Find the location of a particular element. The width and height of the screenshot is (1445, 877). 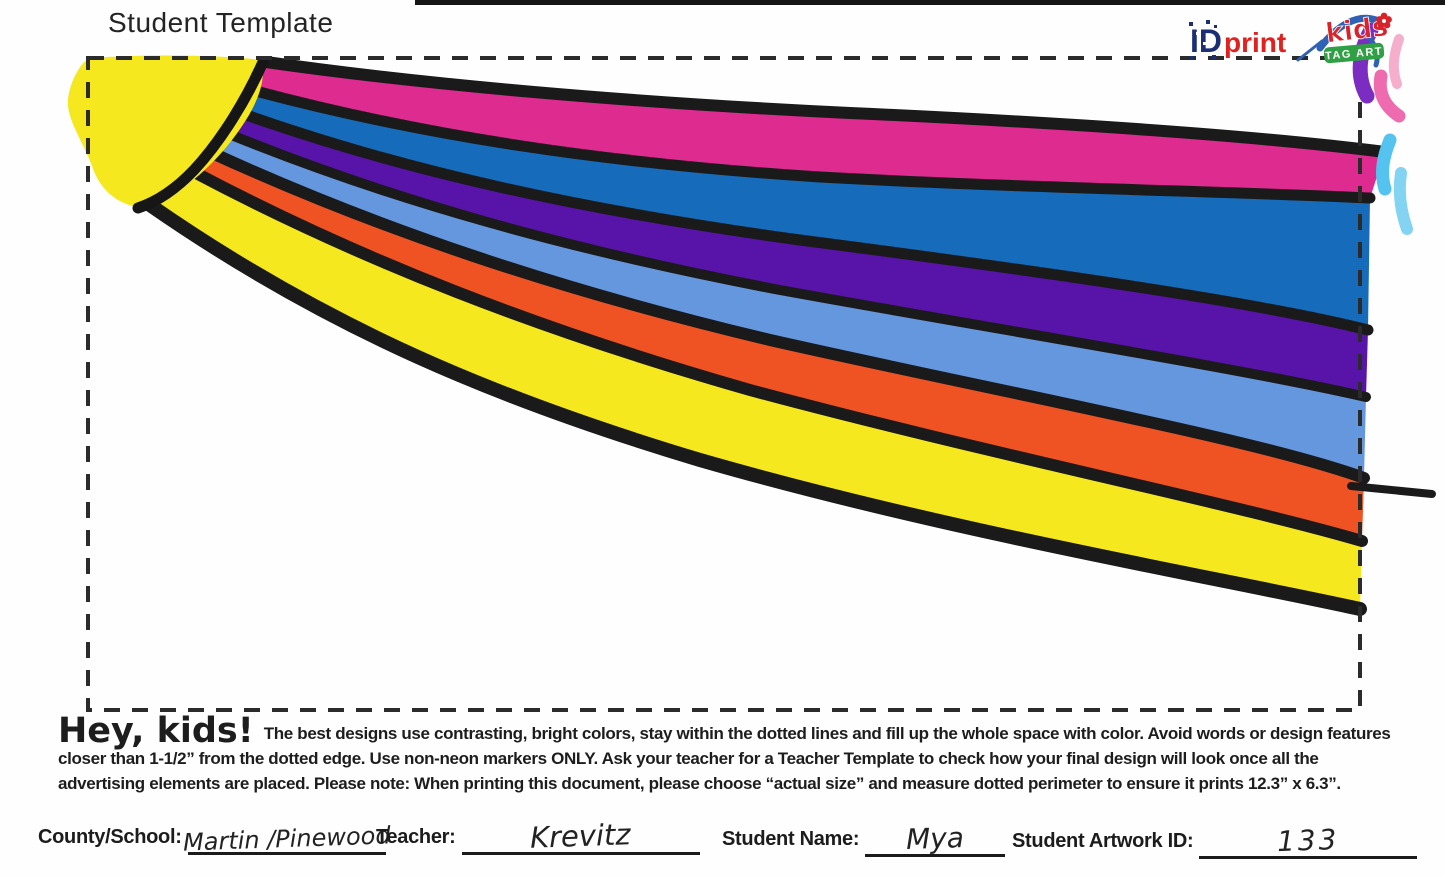

kids-logo-banner: TAG ART is located at coordinates (1354, 53).